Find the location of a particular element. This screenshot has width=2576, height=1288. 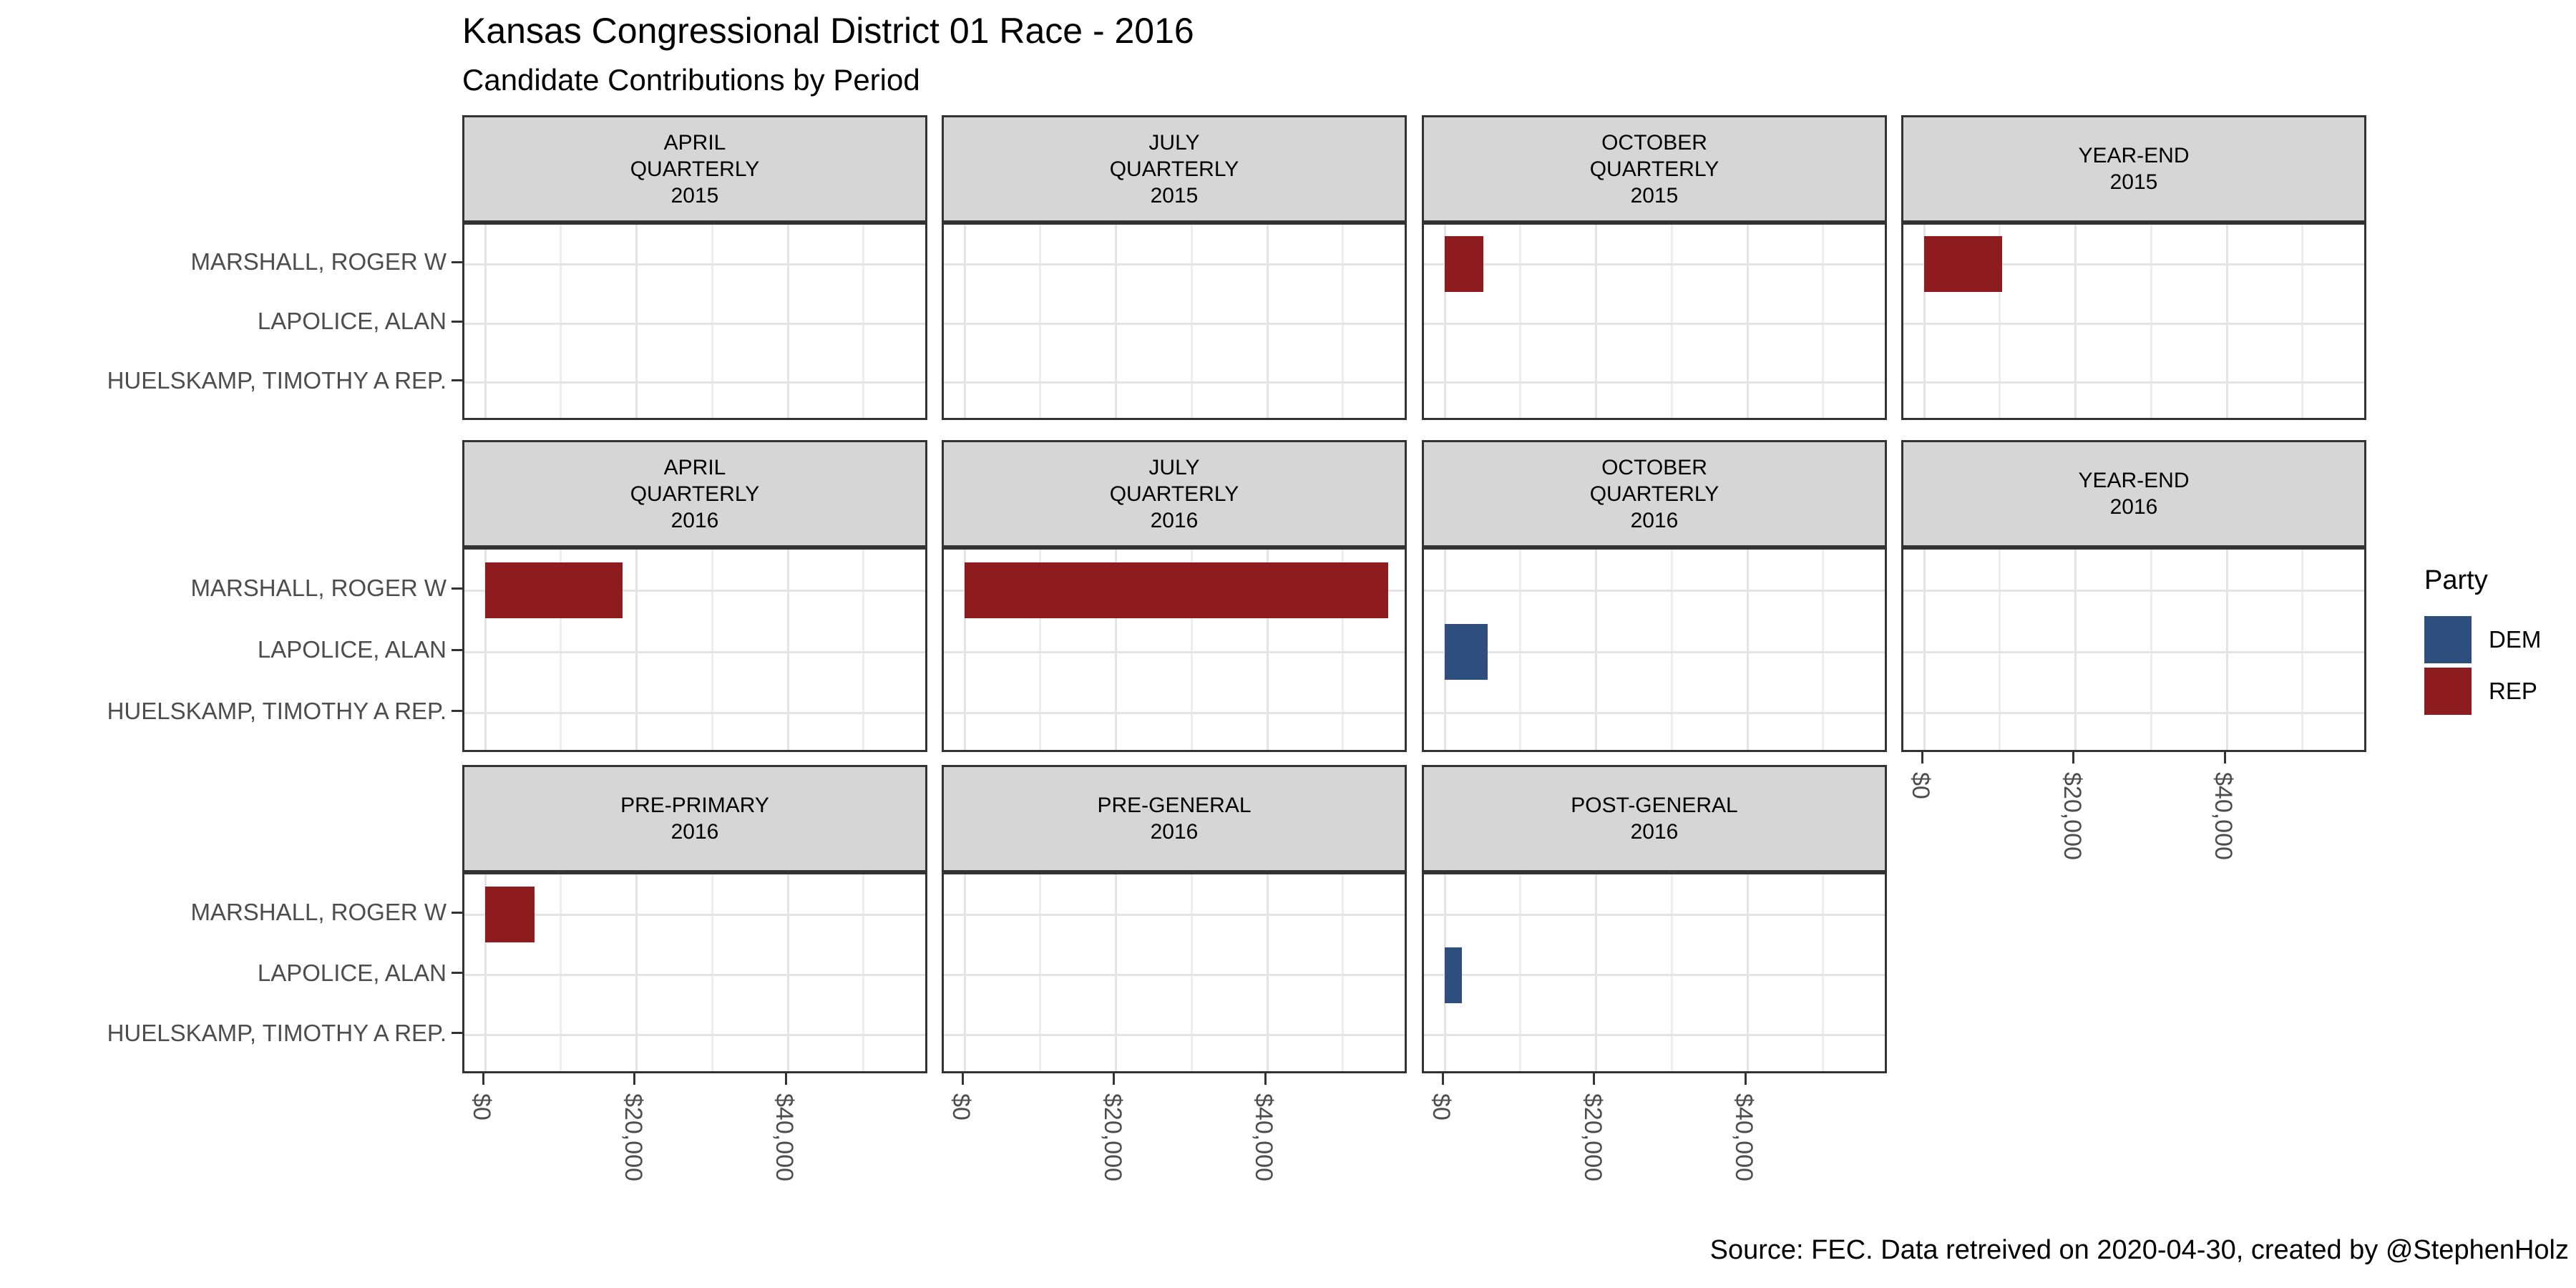

facet-july-quarterly-2015: JULY QUARTERLY 2015 is located at coordinates (1174, 267).